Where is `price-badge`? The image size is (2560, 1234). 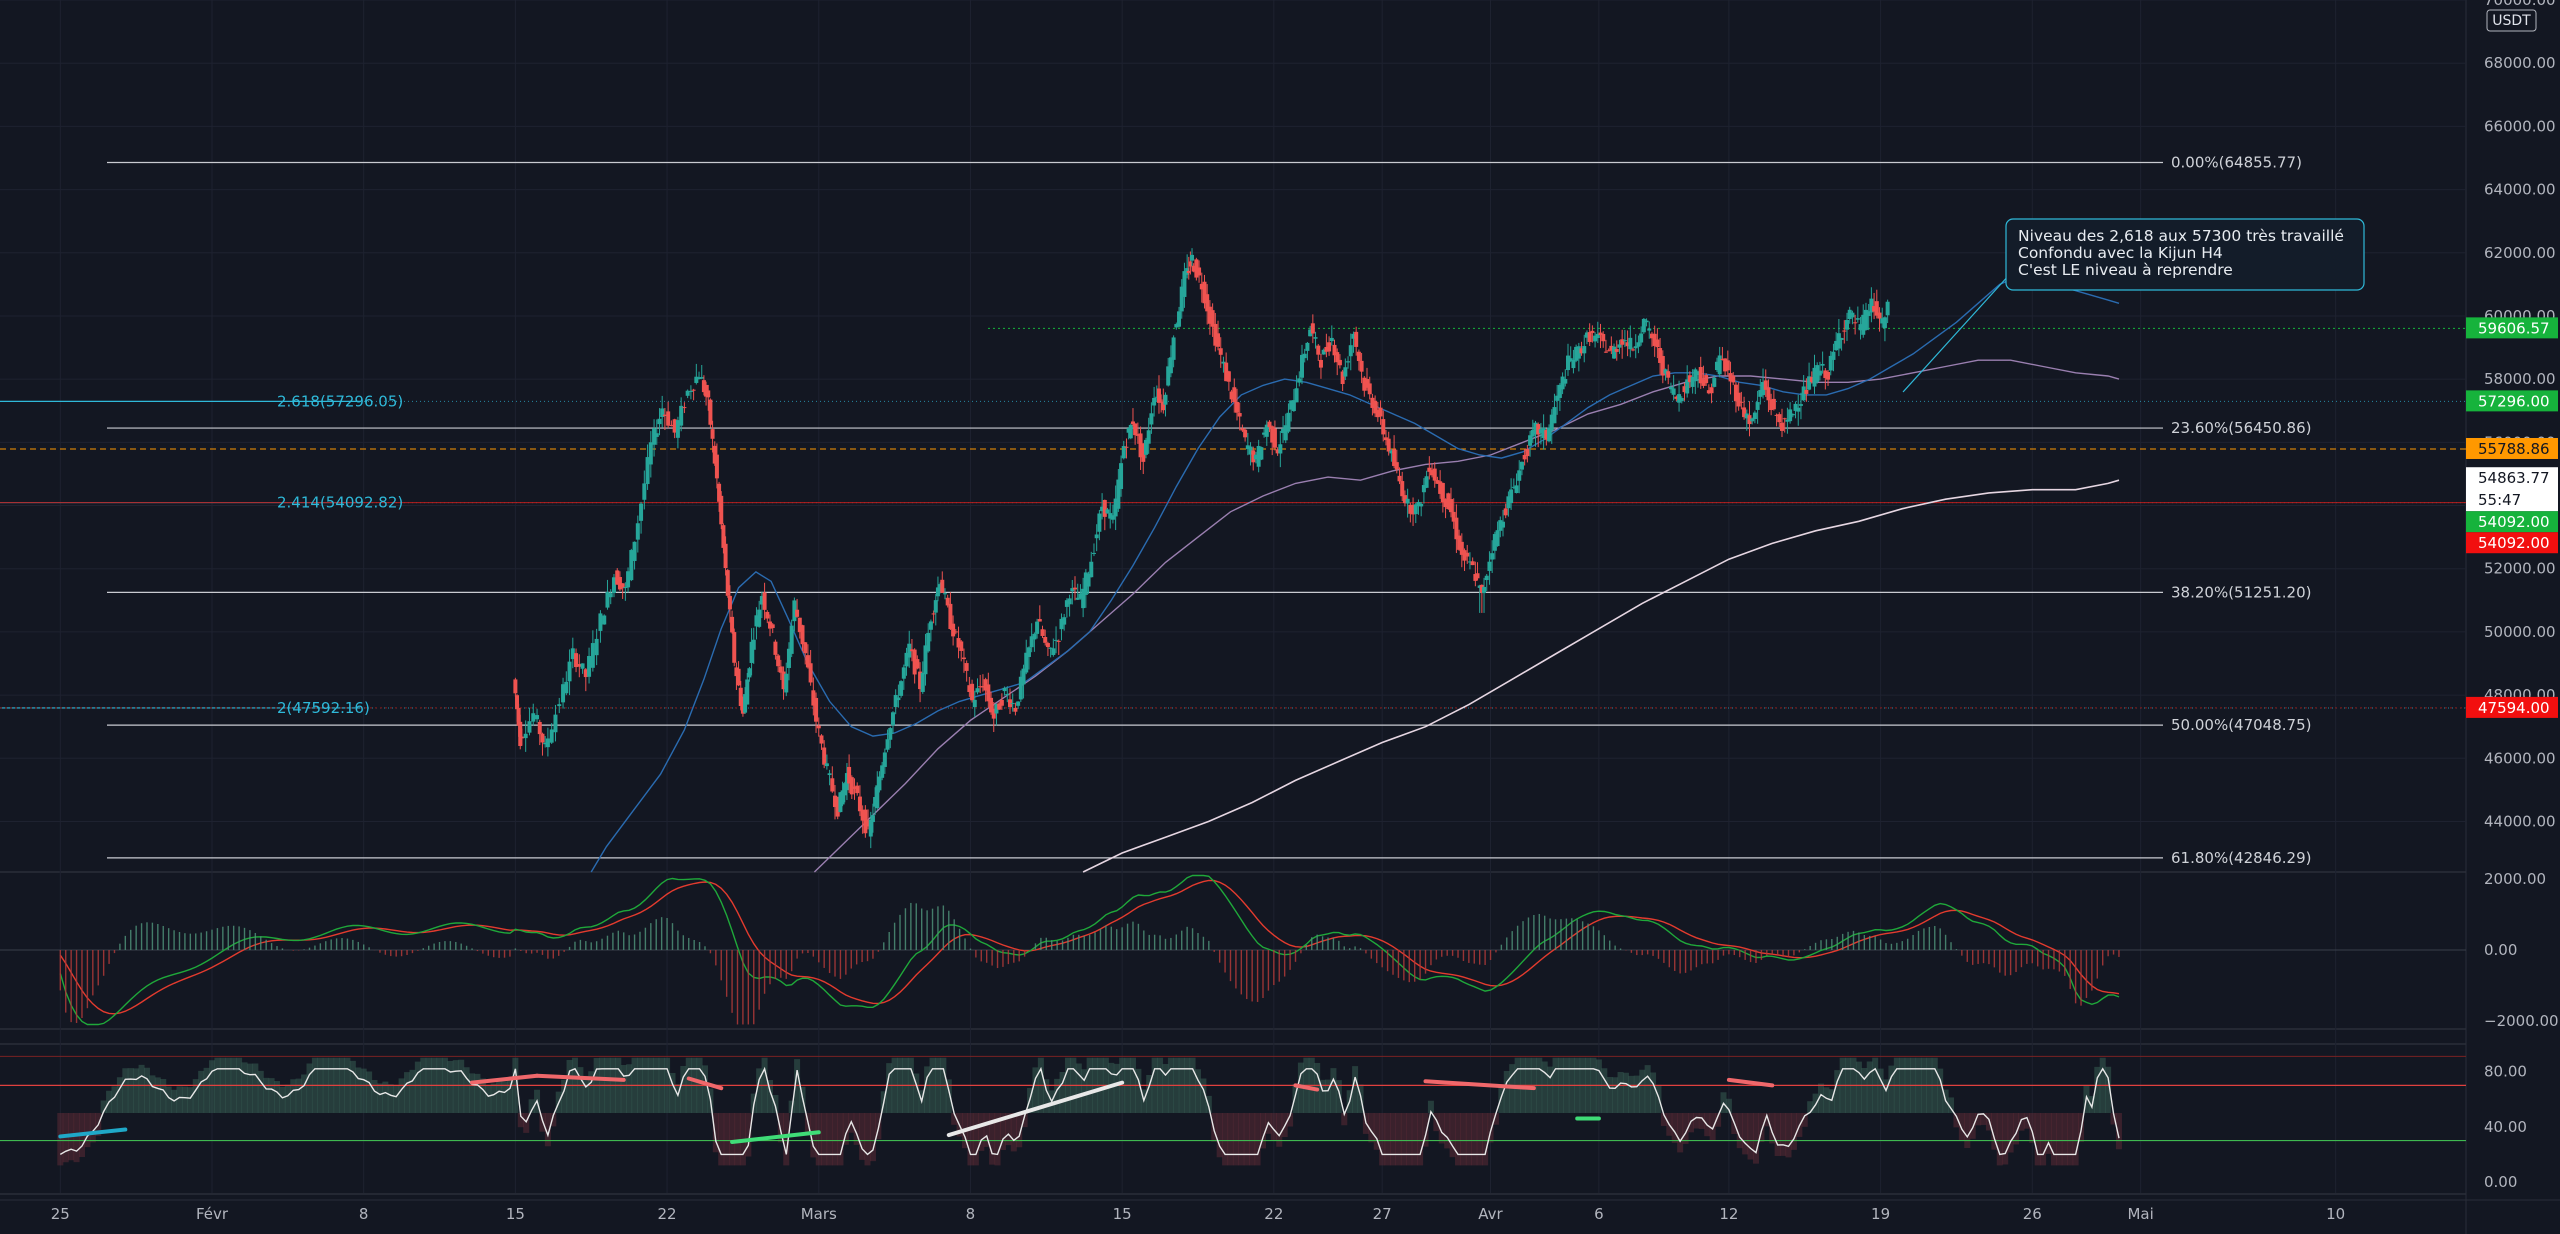
price-badge is located at coordinates (2512, 401).